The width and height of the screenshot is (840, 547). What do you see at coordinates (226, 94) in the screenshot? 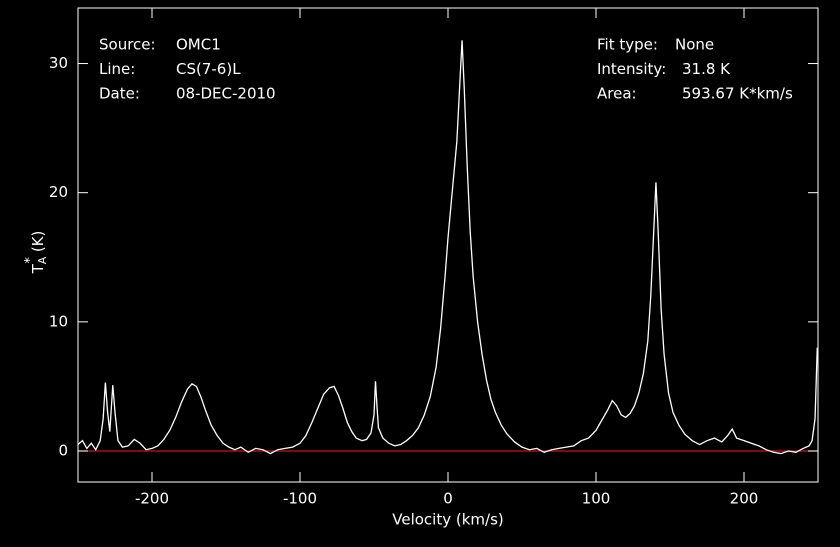
I see `info-value: 08-DEC-2010` at bounding box center [226, 94].